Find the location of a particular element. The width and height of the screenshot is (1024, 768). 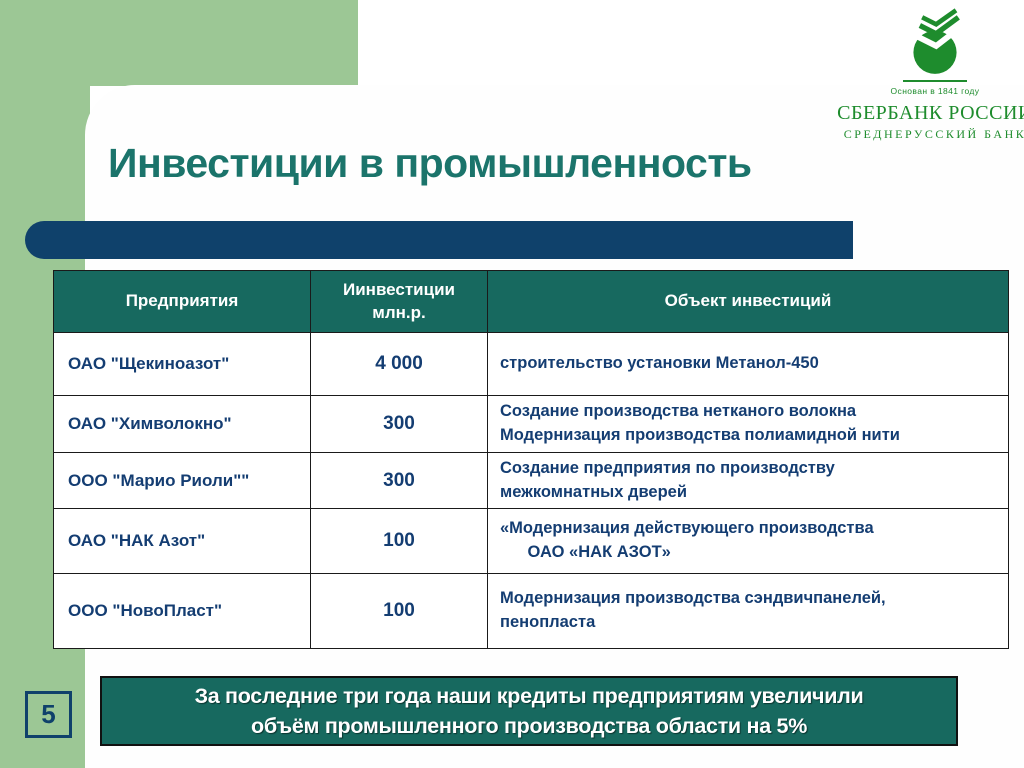

logo-division-name: СРЕДНЕРУССКИЙ БАНК is located at coordinates (933, 134).